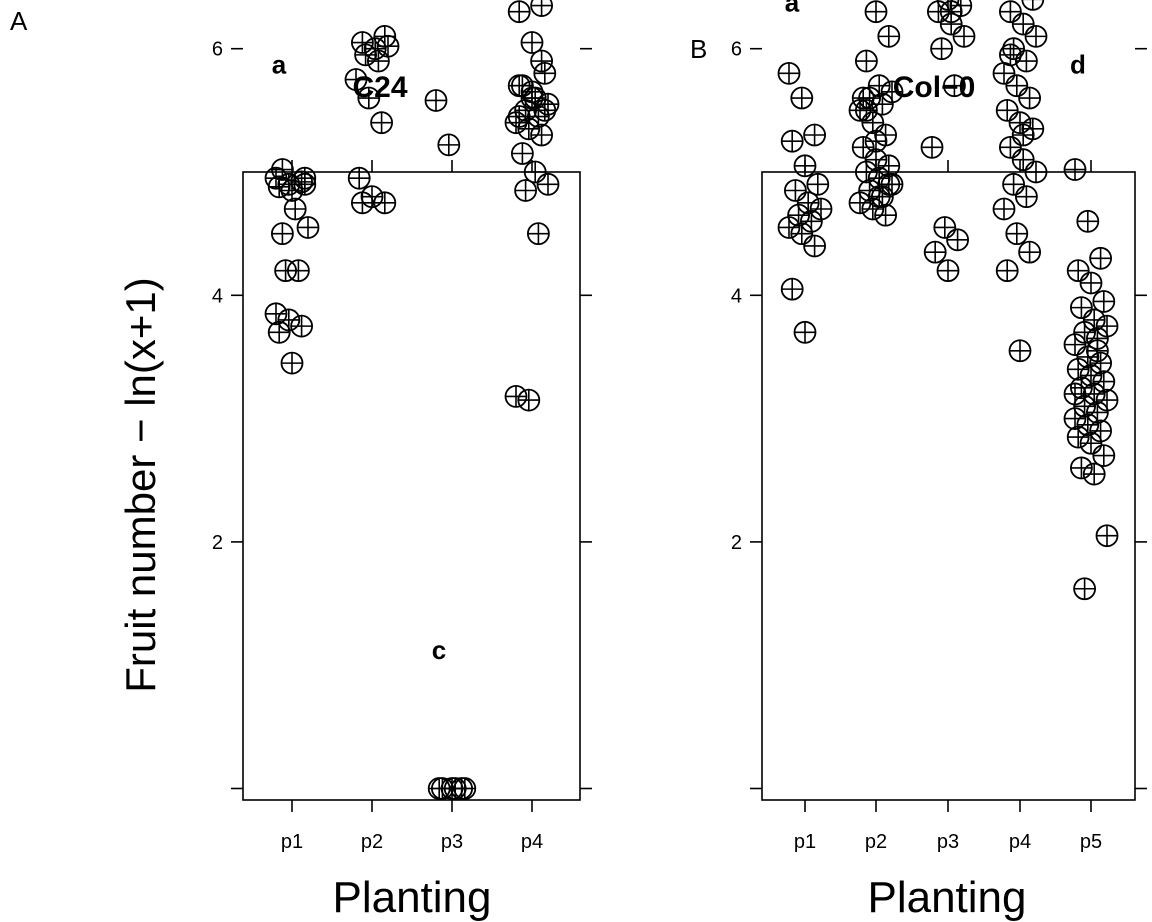 Image resolution: width=1152 pixels, height=922 pixels. I want to click on panel-b-ytick-label: 4, so click(736, 296).